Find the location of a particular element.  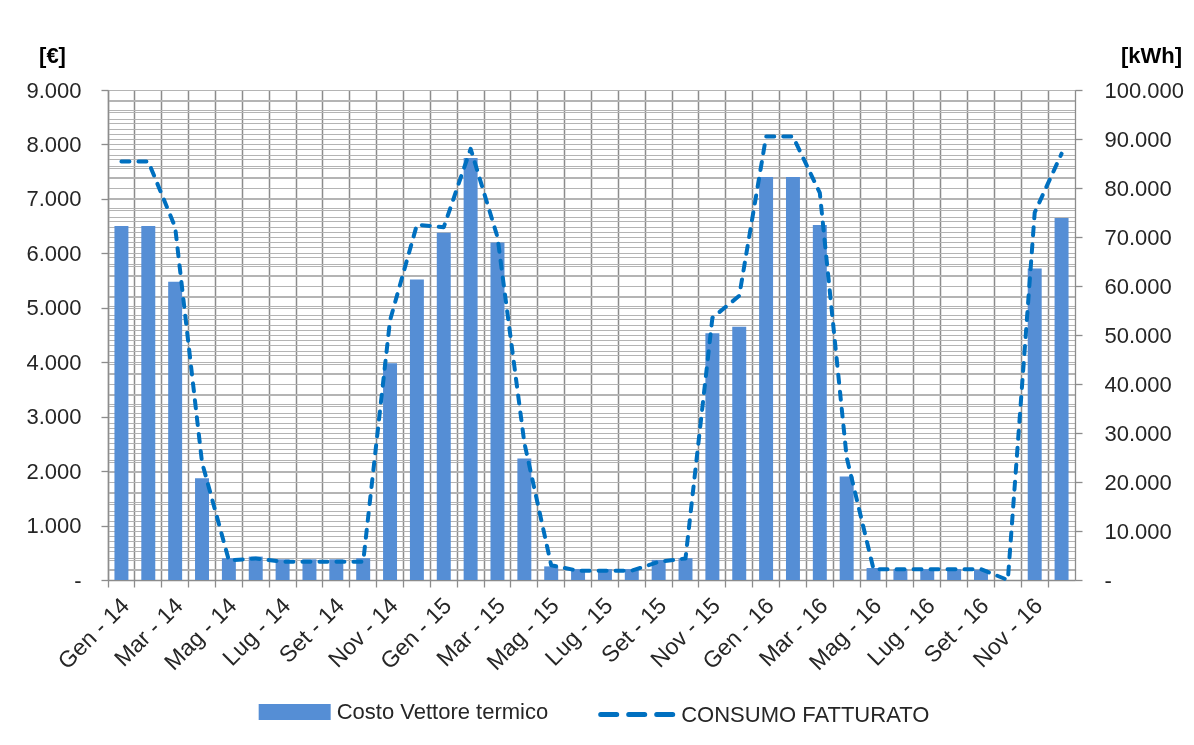

legend-label: CONSUMO FATTURATO is located at coordinates (805, 714).